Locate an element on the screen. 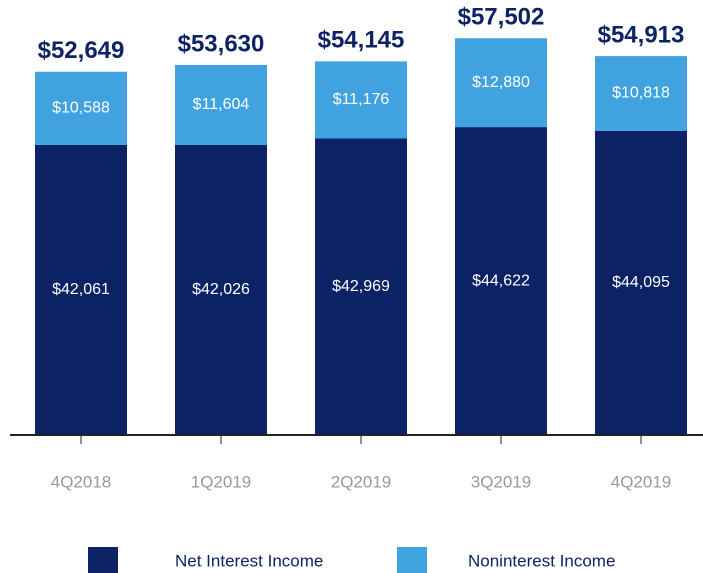 This screenshot has height=573, width=703. legend-label: Noninterest Income is located at coordinates (541, 560).